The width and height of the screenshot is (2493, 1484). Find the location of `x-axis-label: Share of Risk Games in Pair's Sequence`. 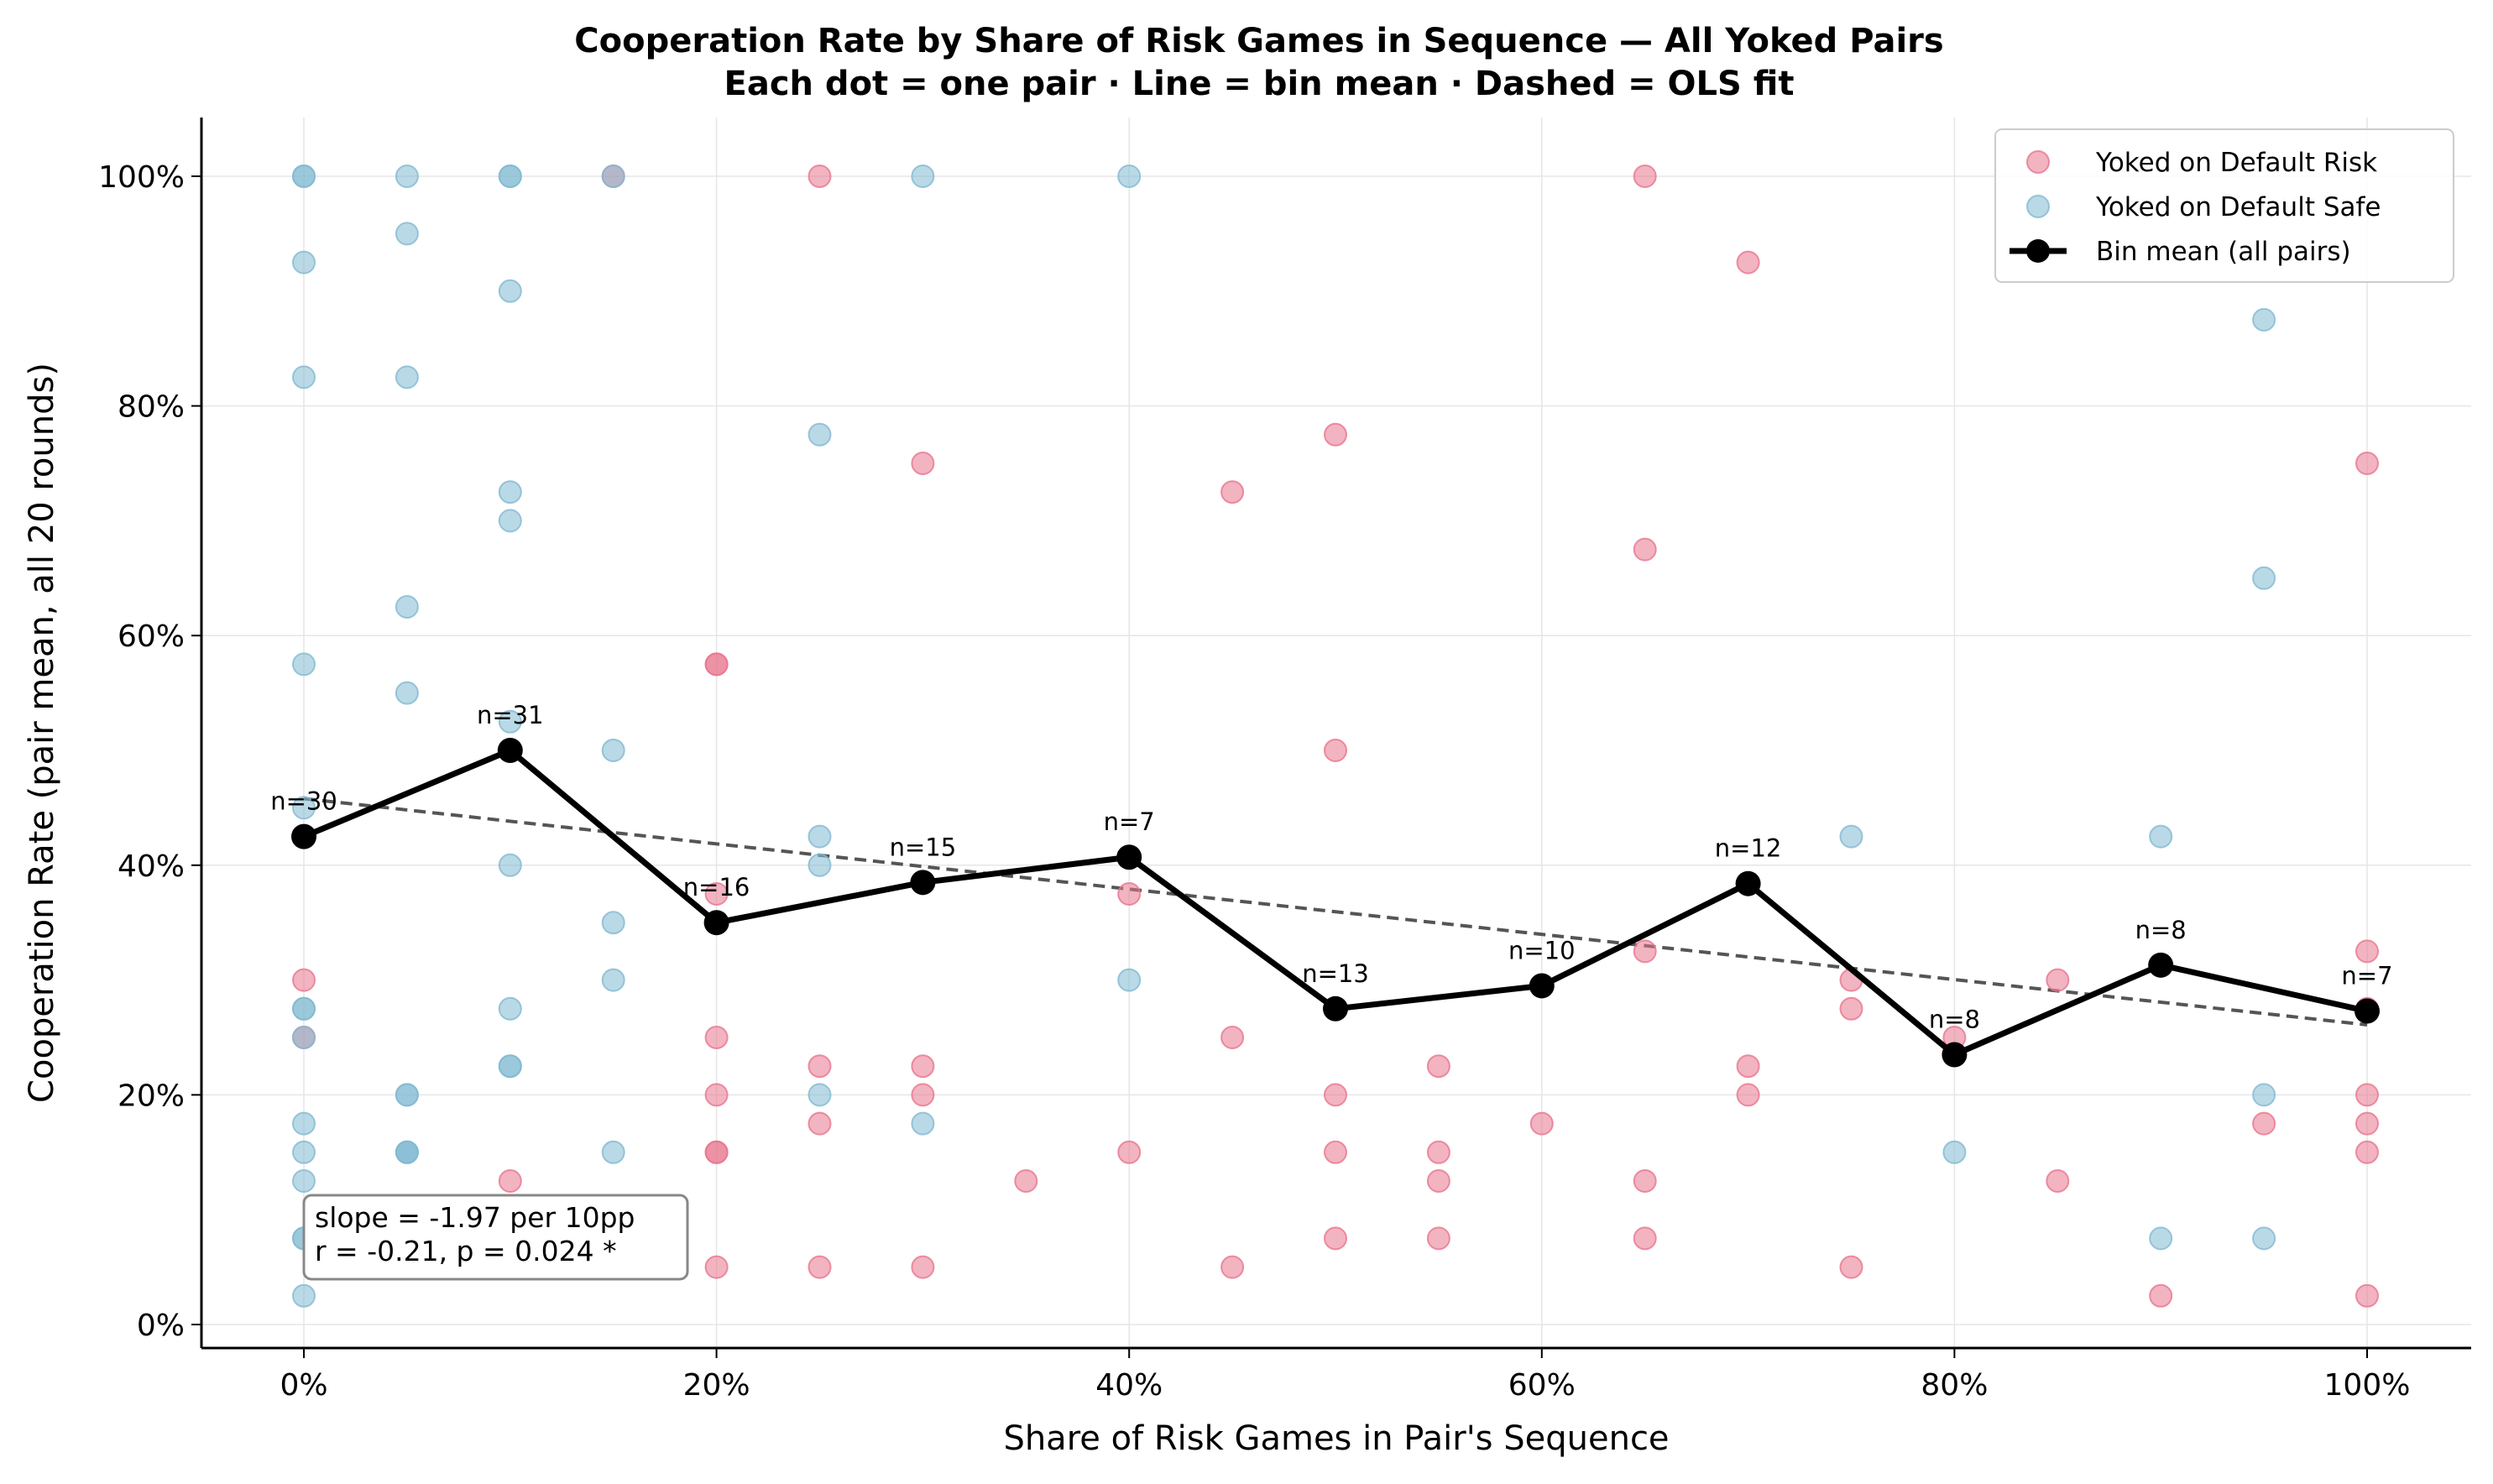

x-axis-label: Share of Risk Games in Pair's Sequence is located at coordinates (1336, 1438).